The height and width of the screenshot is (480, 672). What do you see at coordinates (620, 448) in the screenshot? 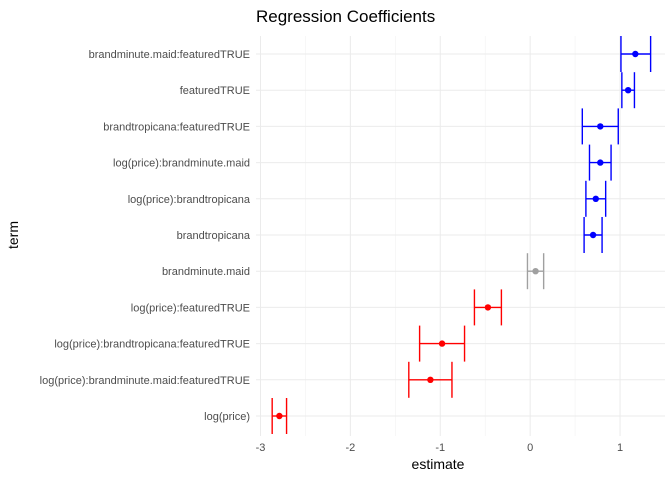
I see `x-tick-label: 1` at bounding box center [620, 448].